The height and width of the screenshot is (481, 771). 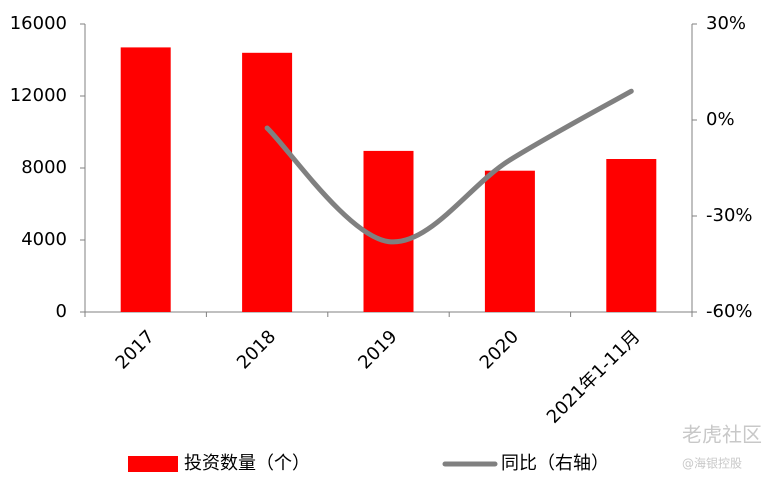 What do you see at coordinates (729, 215) in the screenshot?
I see `y2-tick-label: -30%` at bounding box center [729, 215].